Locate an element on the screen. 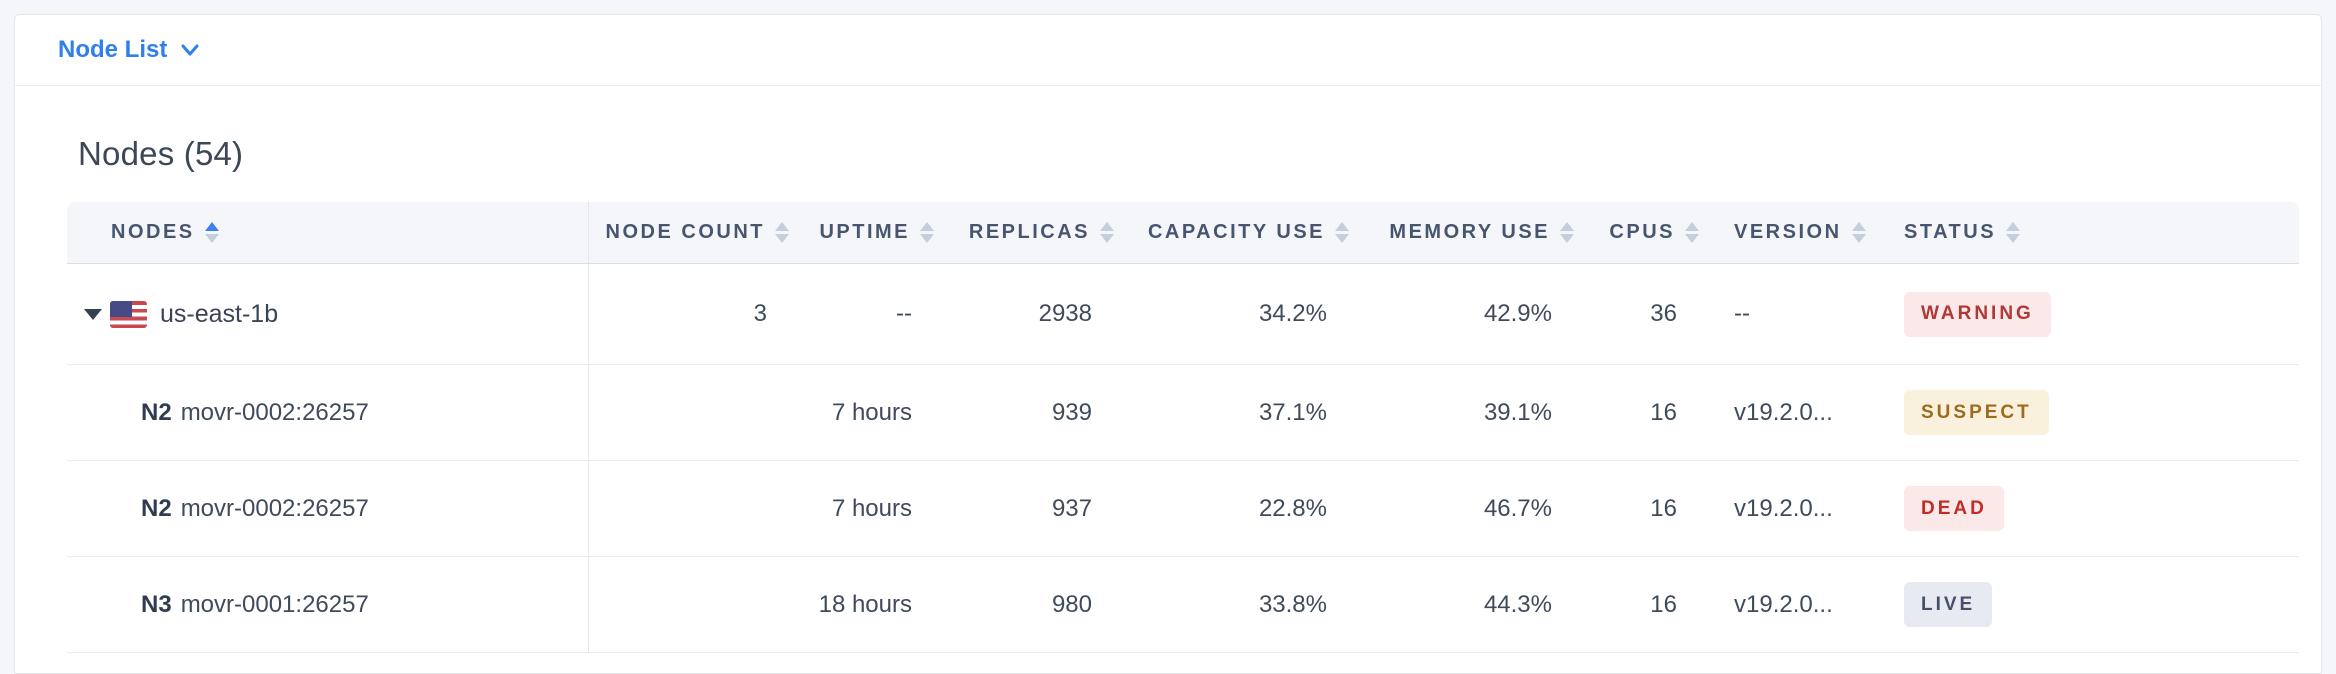 The image size is (2336, 674). status-badge: WARNING is located at coordinates (1977, 314).